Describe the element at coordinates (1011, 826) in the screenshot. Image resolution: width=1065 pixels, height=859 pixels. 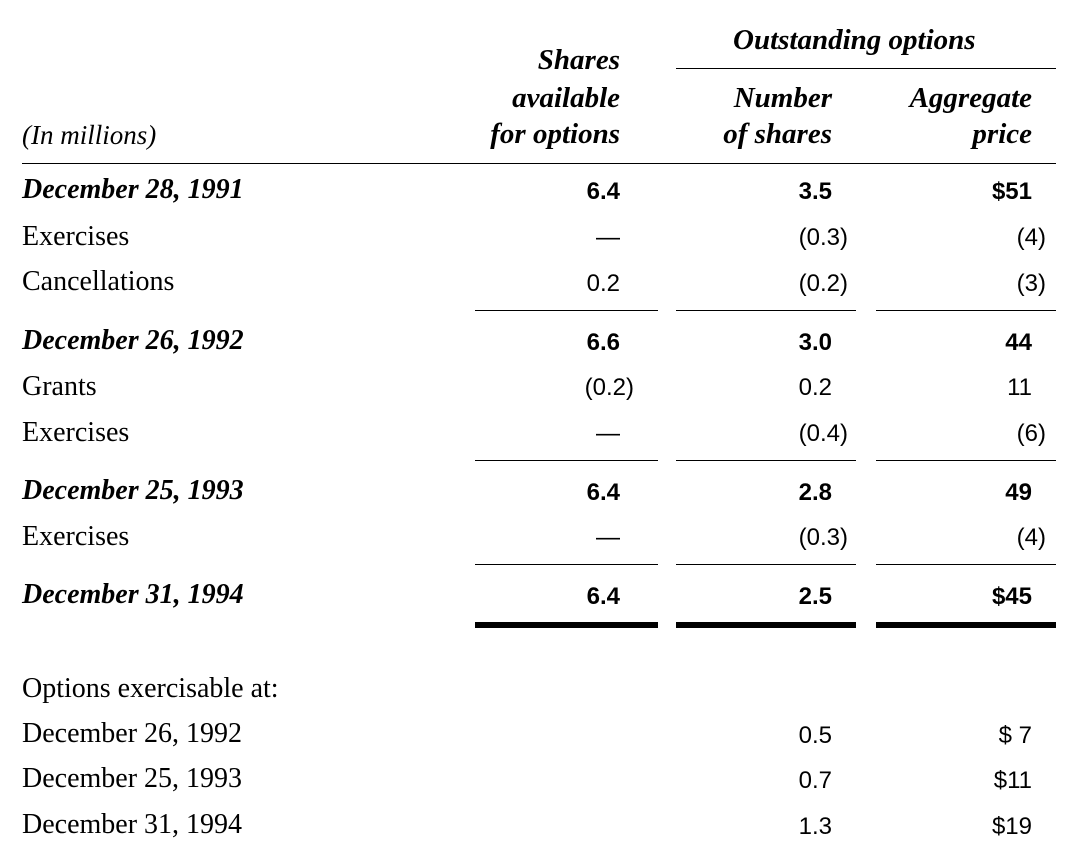
I see `exercisable-row-price: $19` at that location.